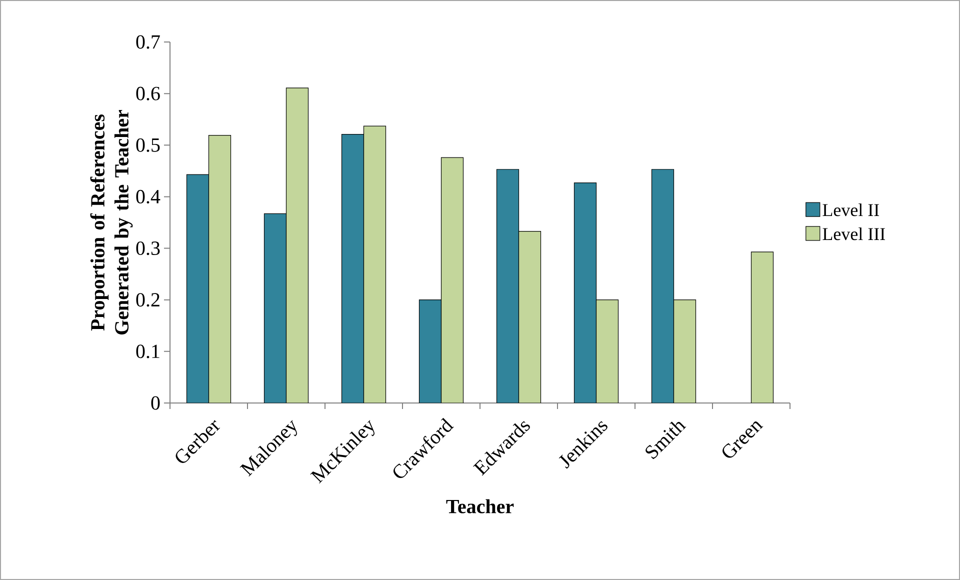 This screenshot has width=960, height=580. What do you see at coordinates (148, 300) in the screenshot?
I see `y-tick-label: 0.2` at bounding box center [148, 300].